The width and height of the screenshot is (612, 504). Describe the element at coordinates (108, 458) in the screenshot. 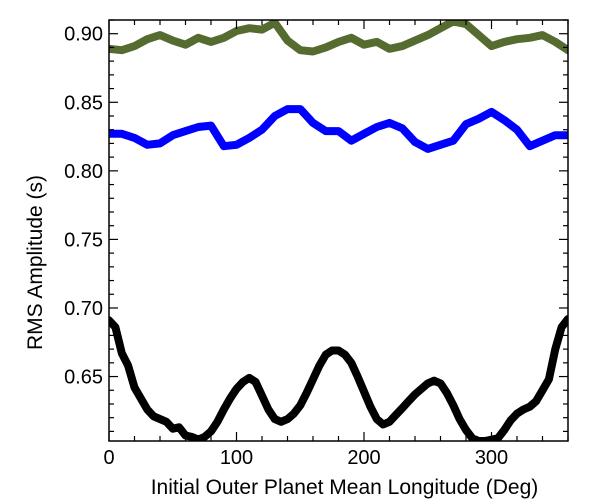

I see `x-tick-label: 0` at that location.